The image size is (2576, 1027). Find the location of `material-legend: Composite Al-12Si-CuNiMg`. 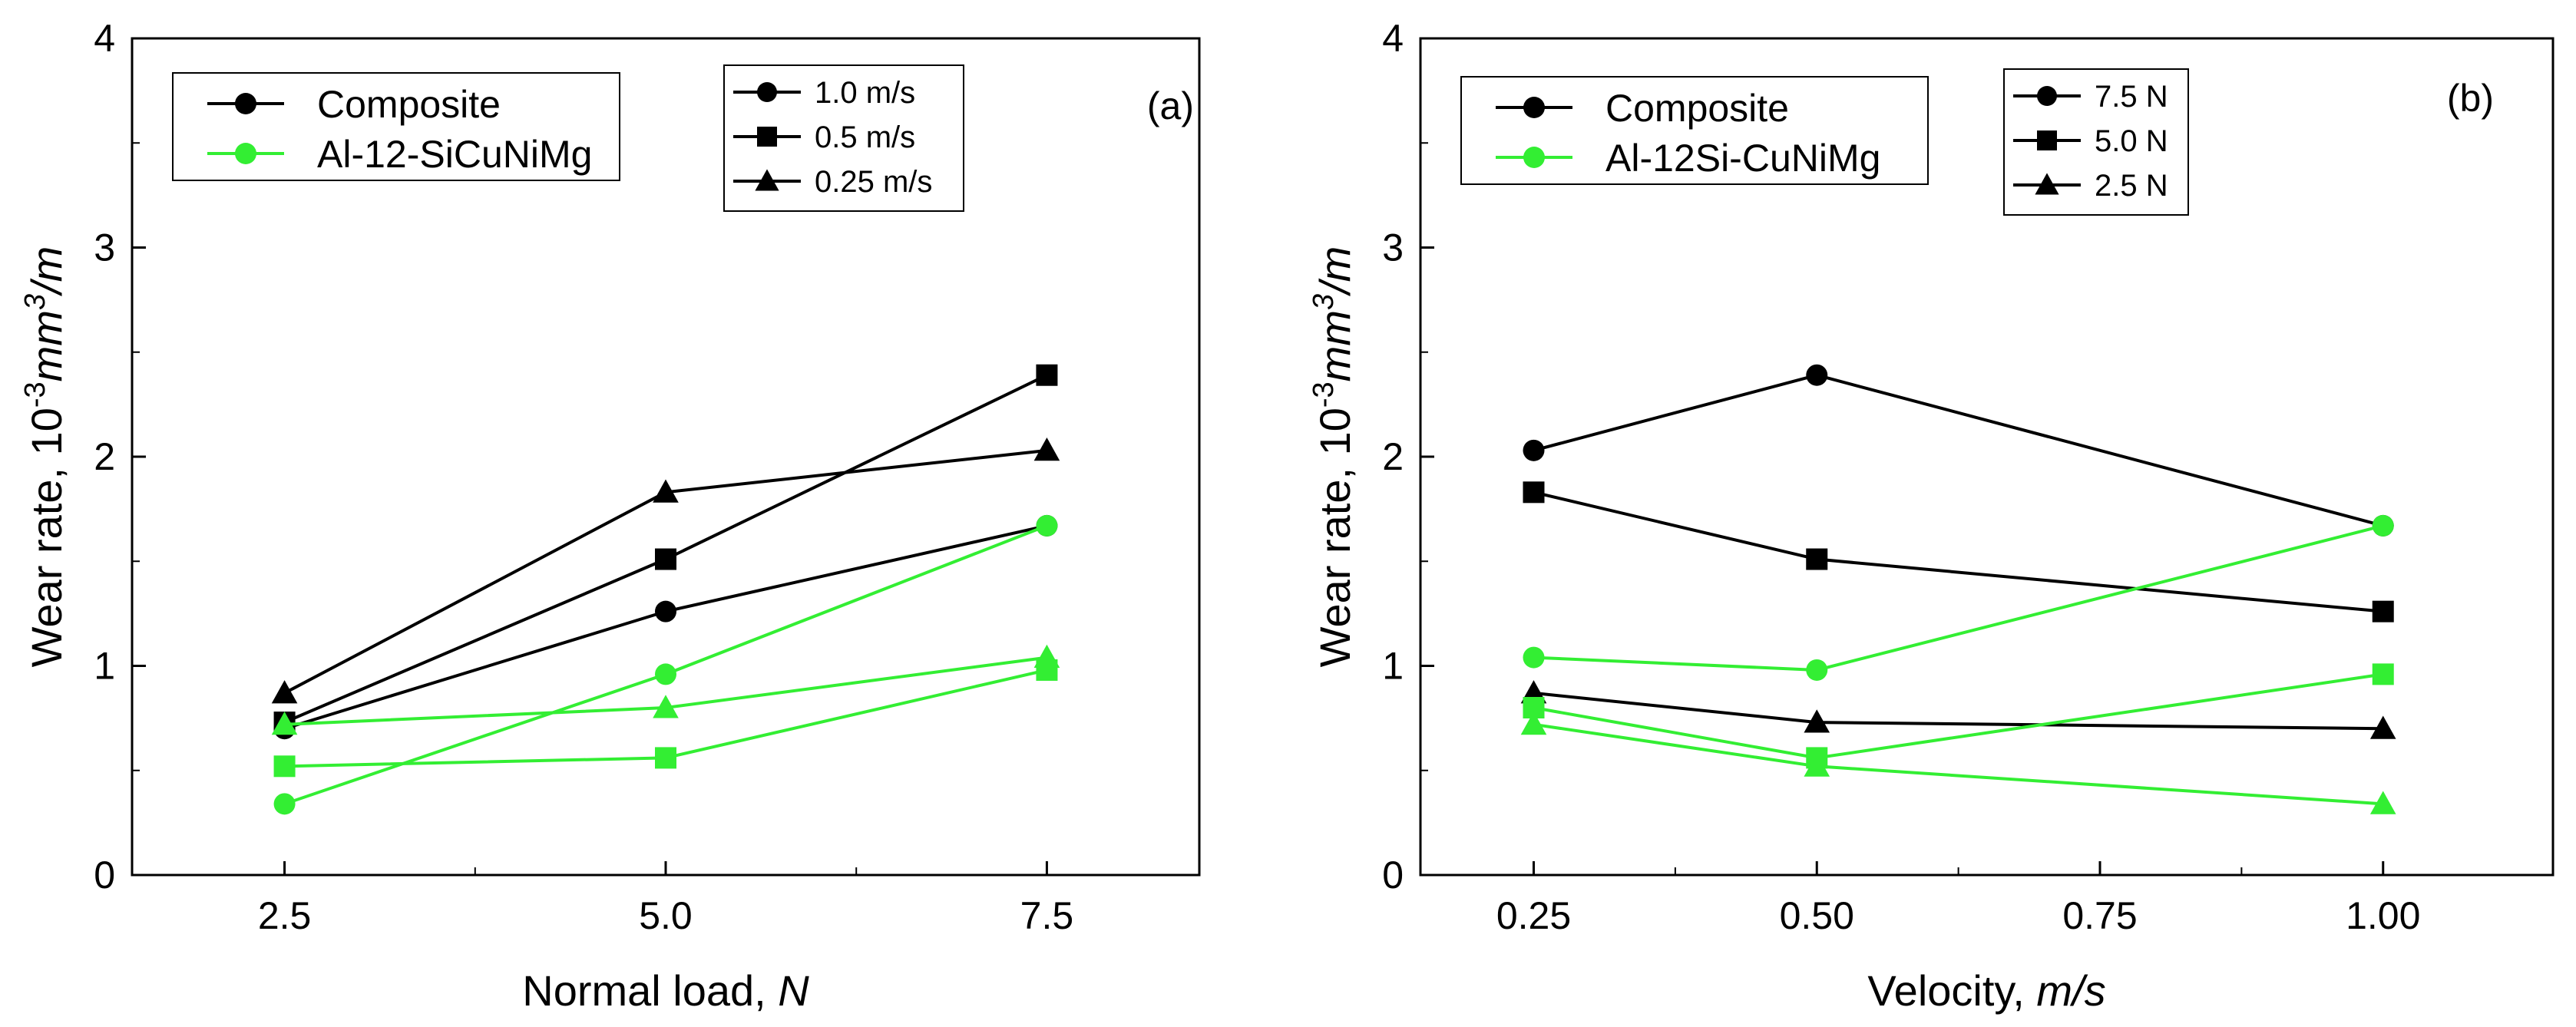

material-legend: Composite Al-12Si-CuNiMg is located at coordinates (1694, 130).